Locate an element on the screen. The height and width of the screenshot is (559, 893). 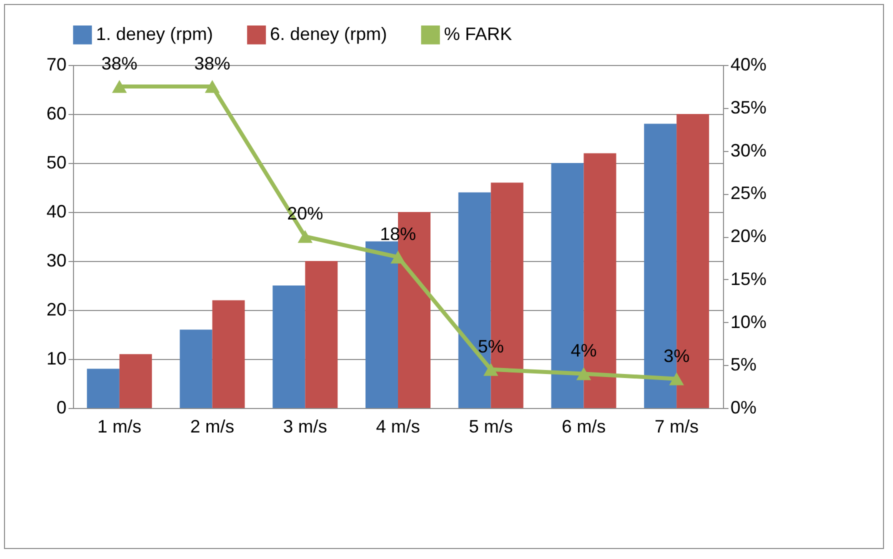
y2-tick-label: 40% is located at coordinates (748, 64).